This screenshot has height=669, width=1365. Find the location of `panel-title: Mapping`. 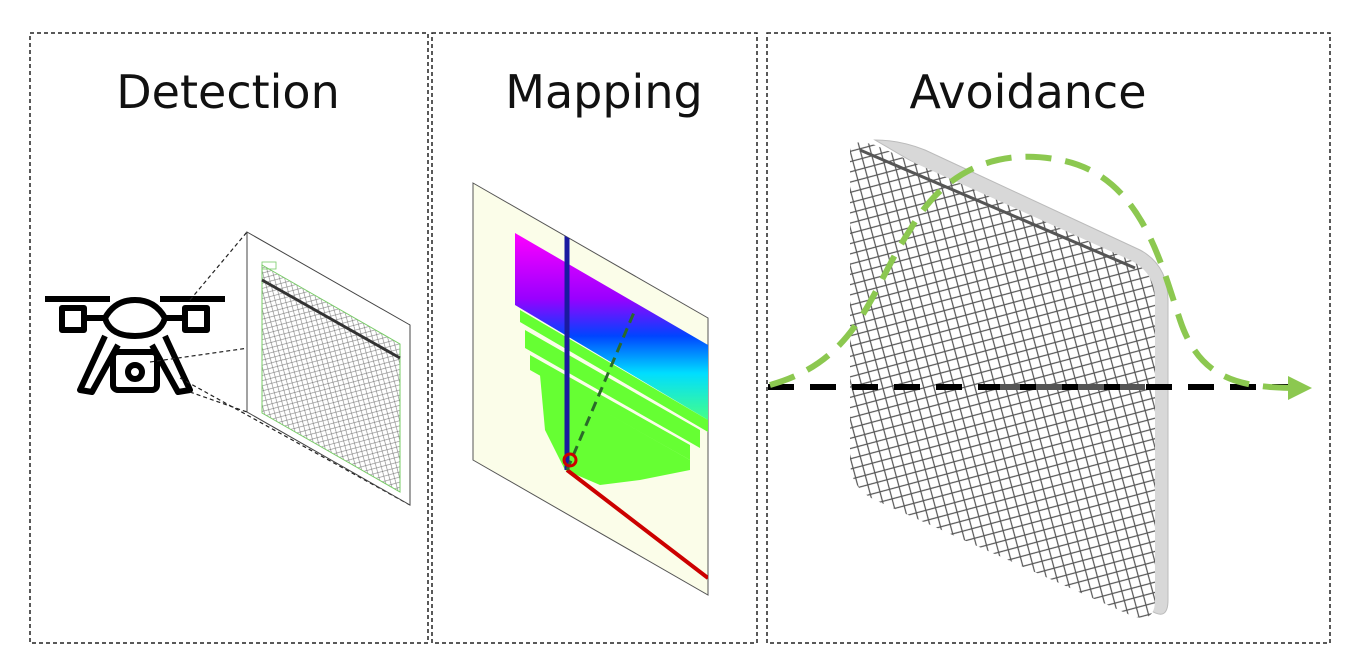

panel-title: Mapping is located at coordinates (603, 92).